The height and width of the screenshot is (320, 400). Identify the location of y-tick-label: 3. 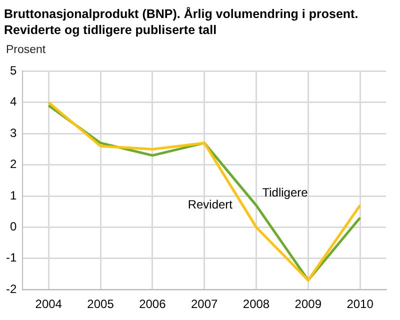
(13, 133).